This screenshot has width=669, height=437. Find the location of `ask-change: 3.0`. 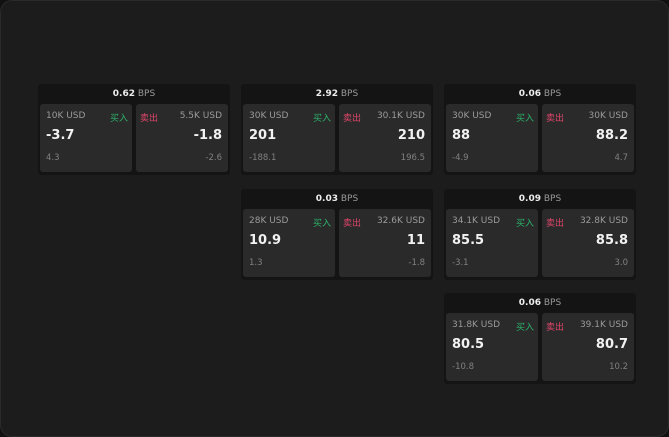

ask-change: 3.0 is located at coordinates (621, 263).